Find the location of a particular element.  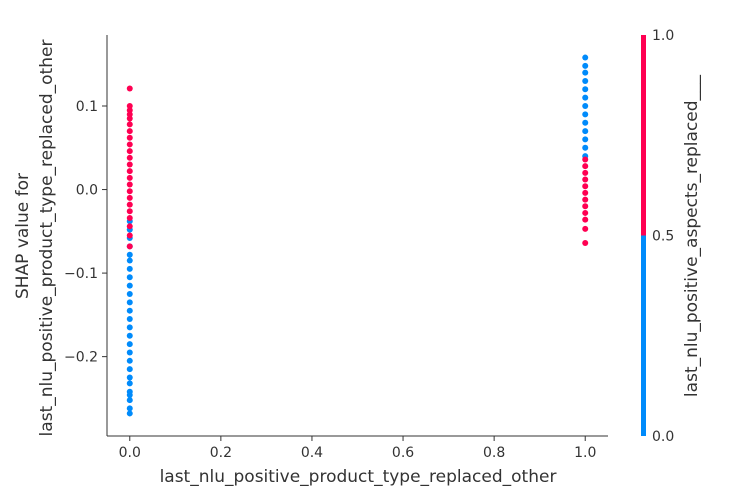

y-axis-ticks: 0.1 0.0 −0.1 −0.2 is located at coordinates (85, 232).